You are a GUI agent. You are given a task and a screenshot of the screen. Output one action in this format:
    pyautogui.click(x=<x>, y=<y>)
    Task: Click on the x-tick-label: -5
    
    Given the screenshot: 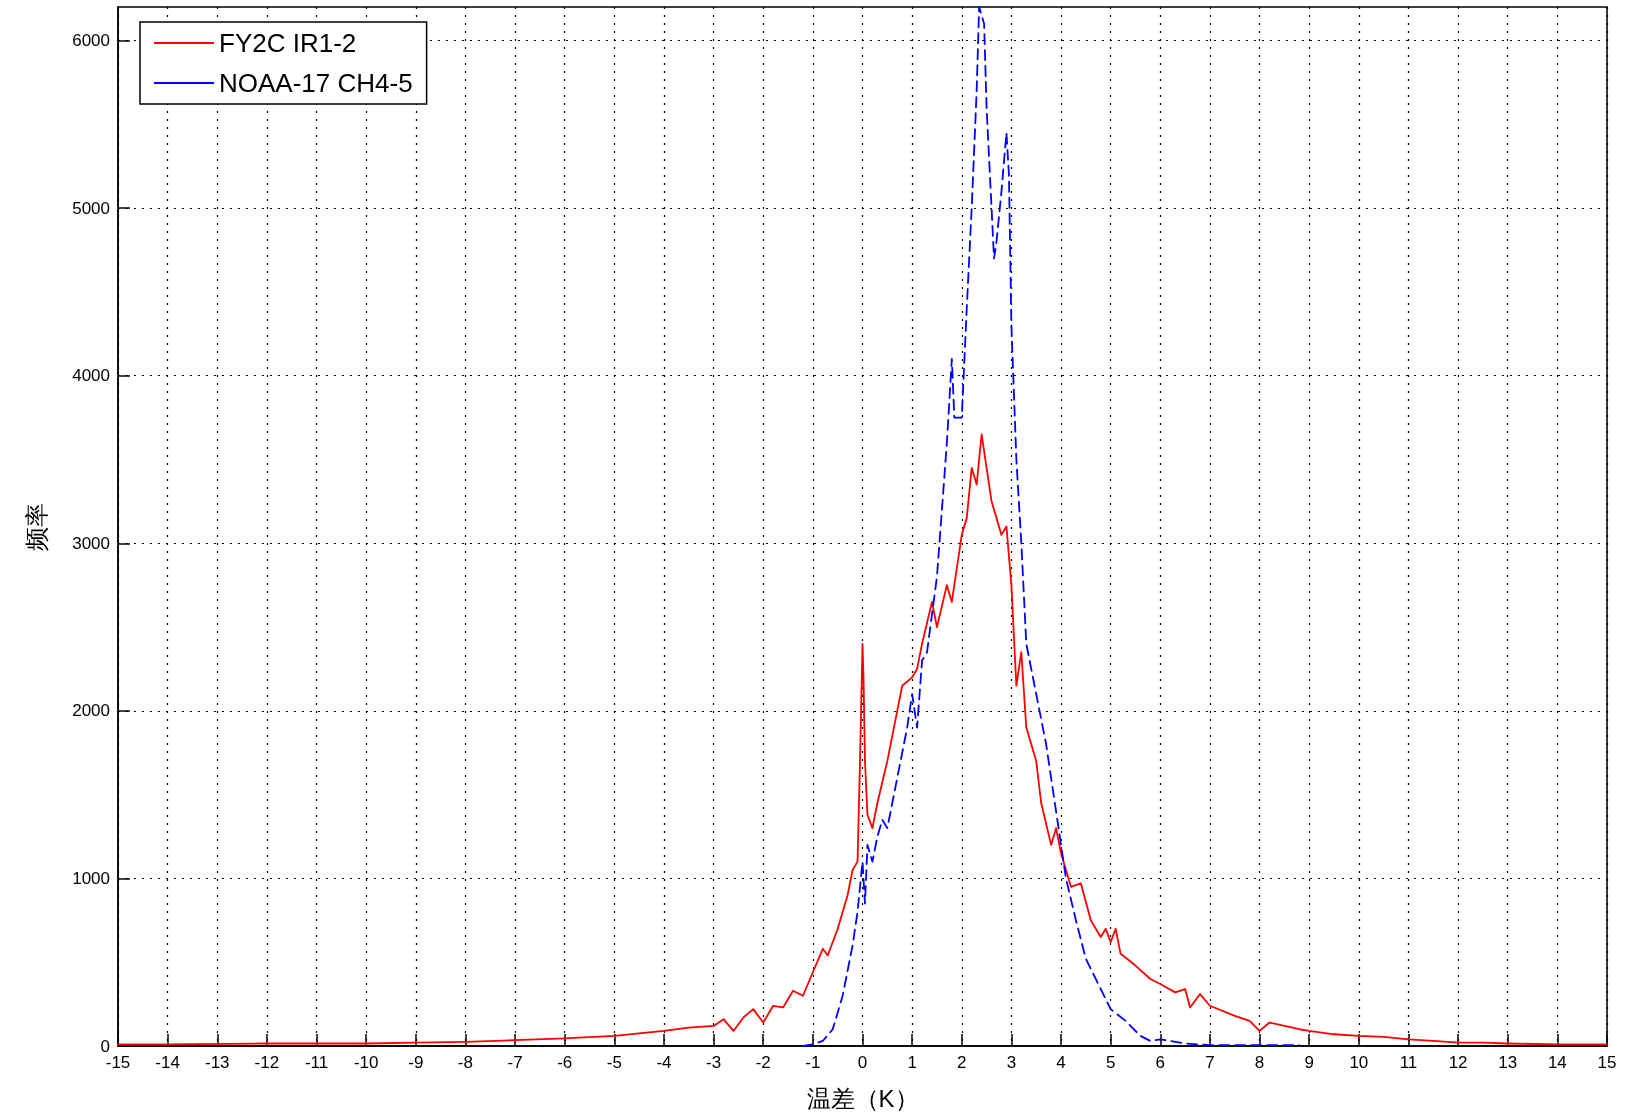 What is the action you would take?
    pyautogui.click(x=614, y=1062)
    